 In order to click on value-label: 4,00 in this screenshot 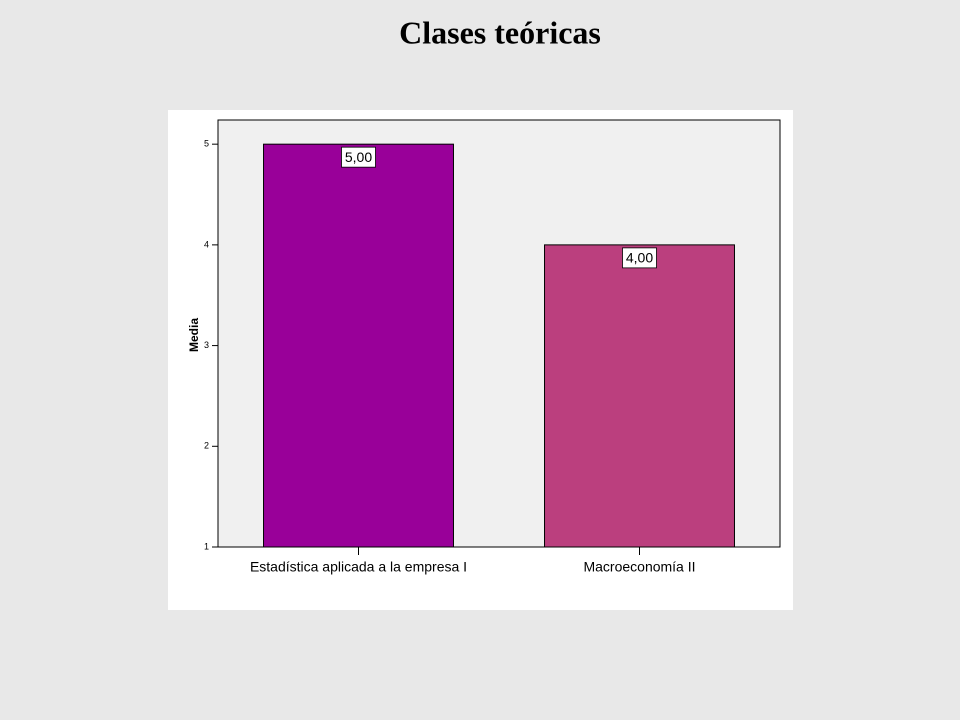, I will do `click(639, 258)`.